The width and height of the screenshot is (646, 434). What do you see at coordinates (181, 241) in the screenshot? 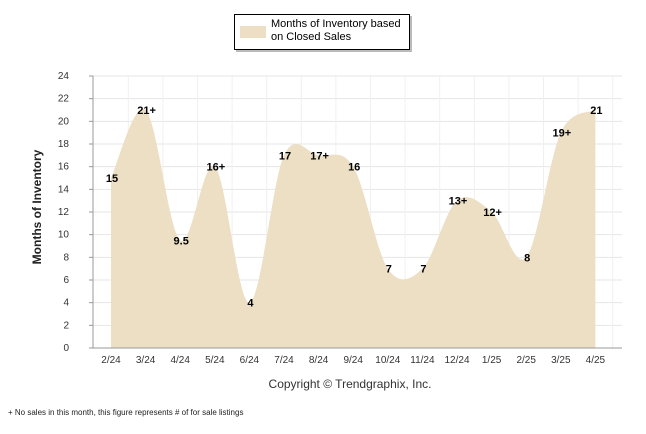
I see `data-label: 9.5` at bounding box center [181, 241].